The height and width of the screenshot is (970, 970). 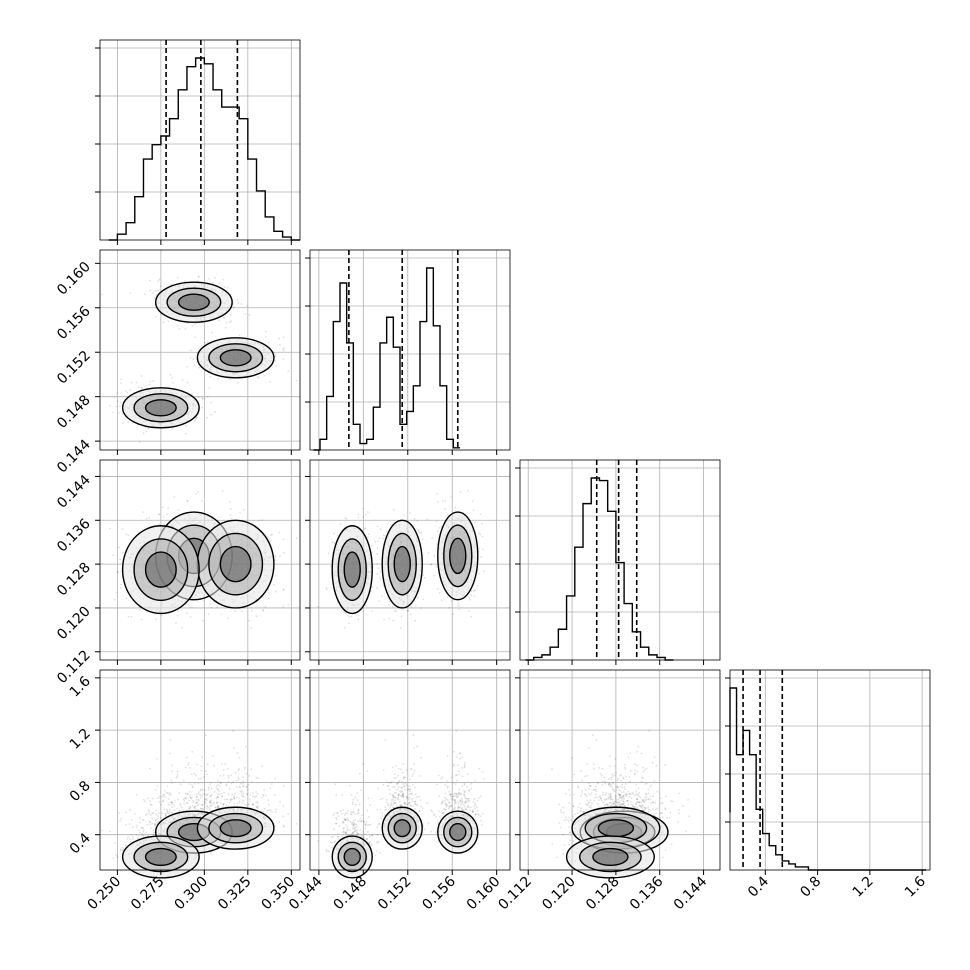 I want to click on y-tick-label: 0.128, so click(x=74, y=580).